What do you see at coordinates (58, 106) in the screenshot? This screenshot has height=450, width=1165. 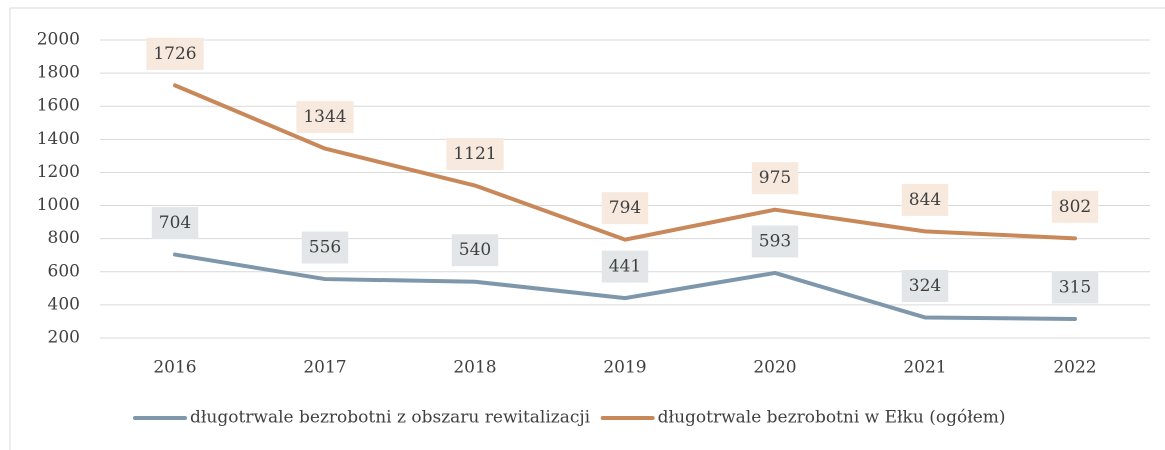 I see `y-tick-label: 1600` at bounding box center [58, 106].